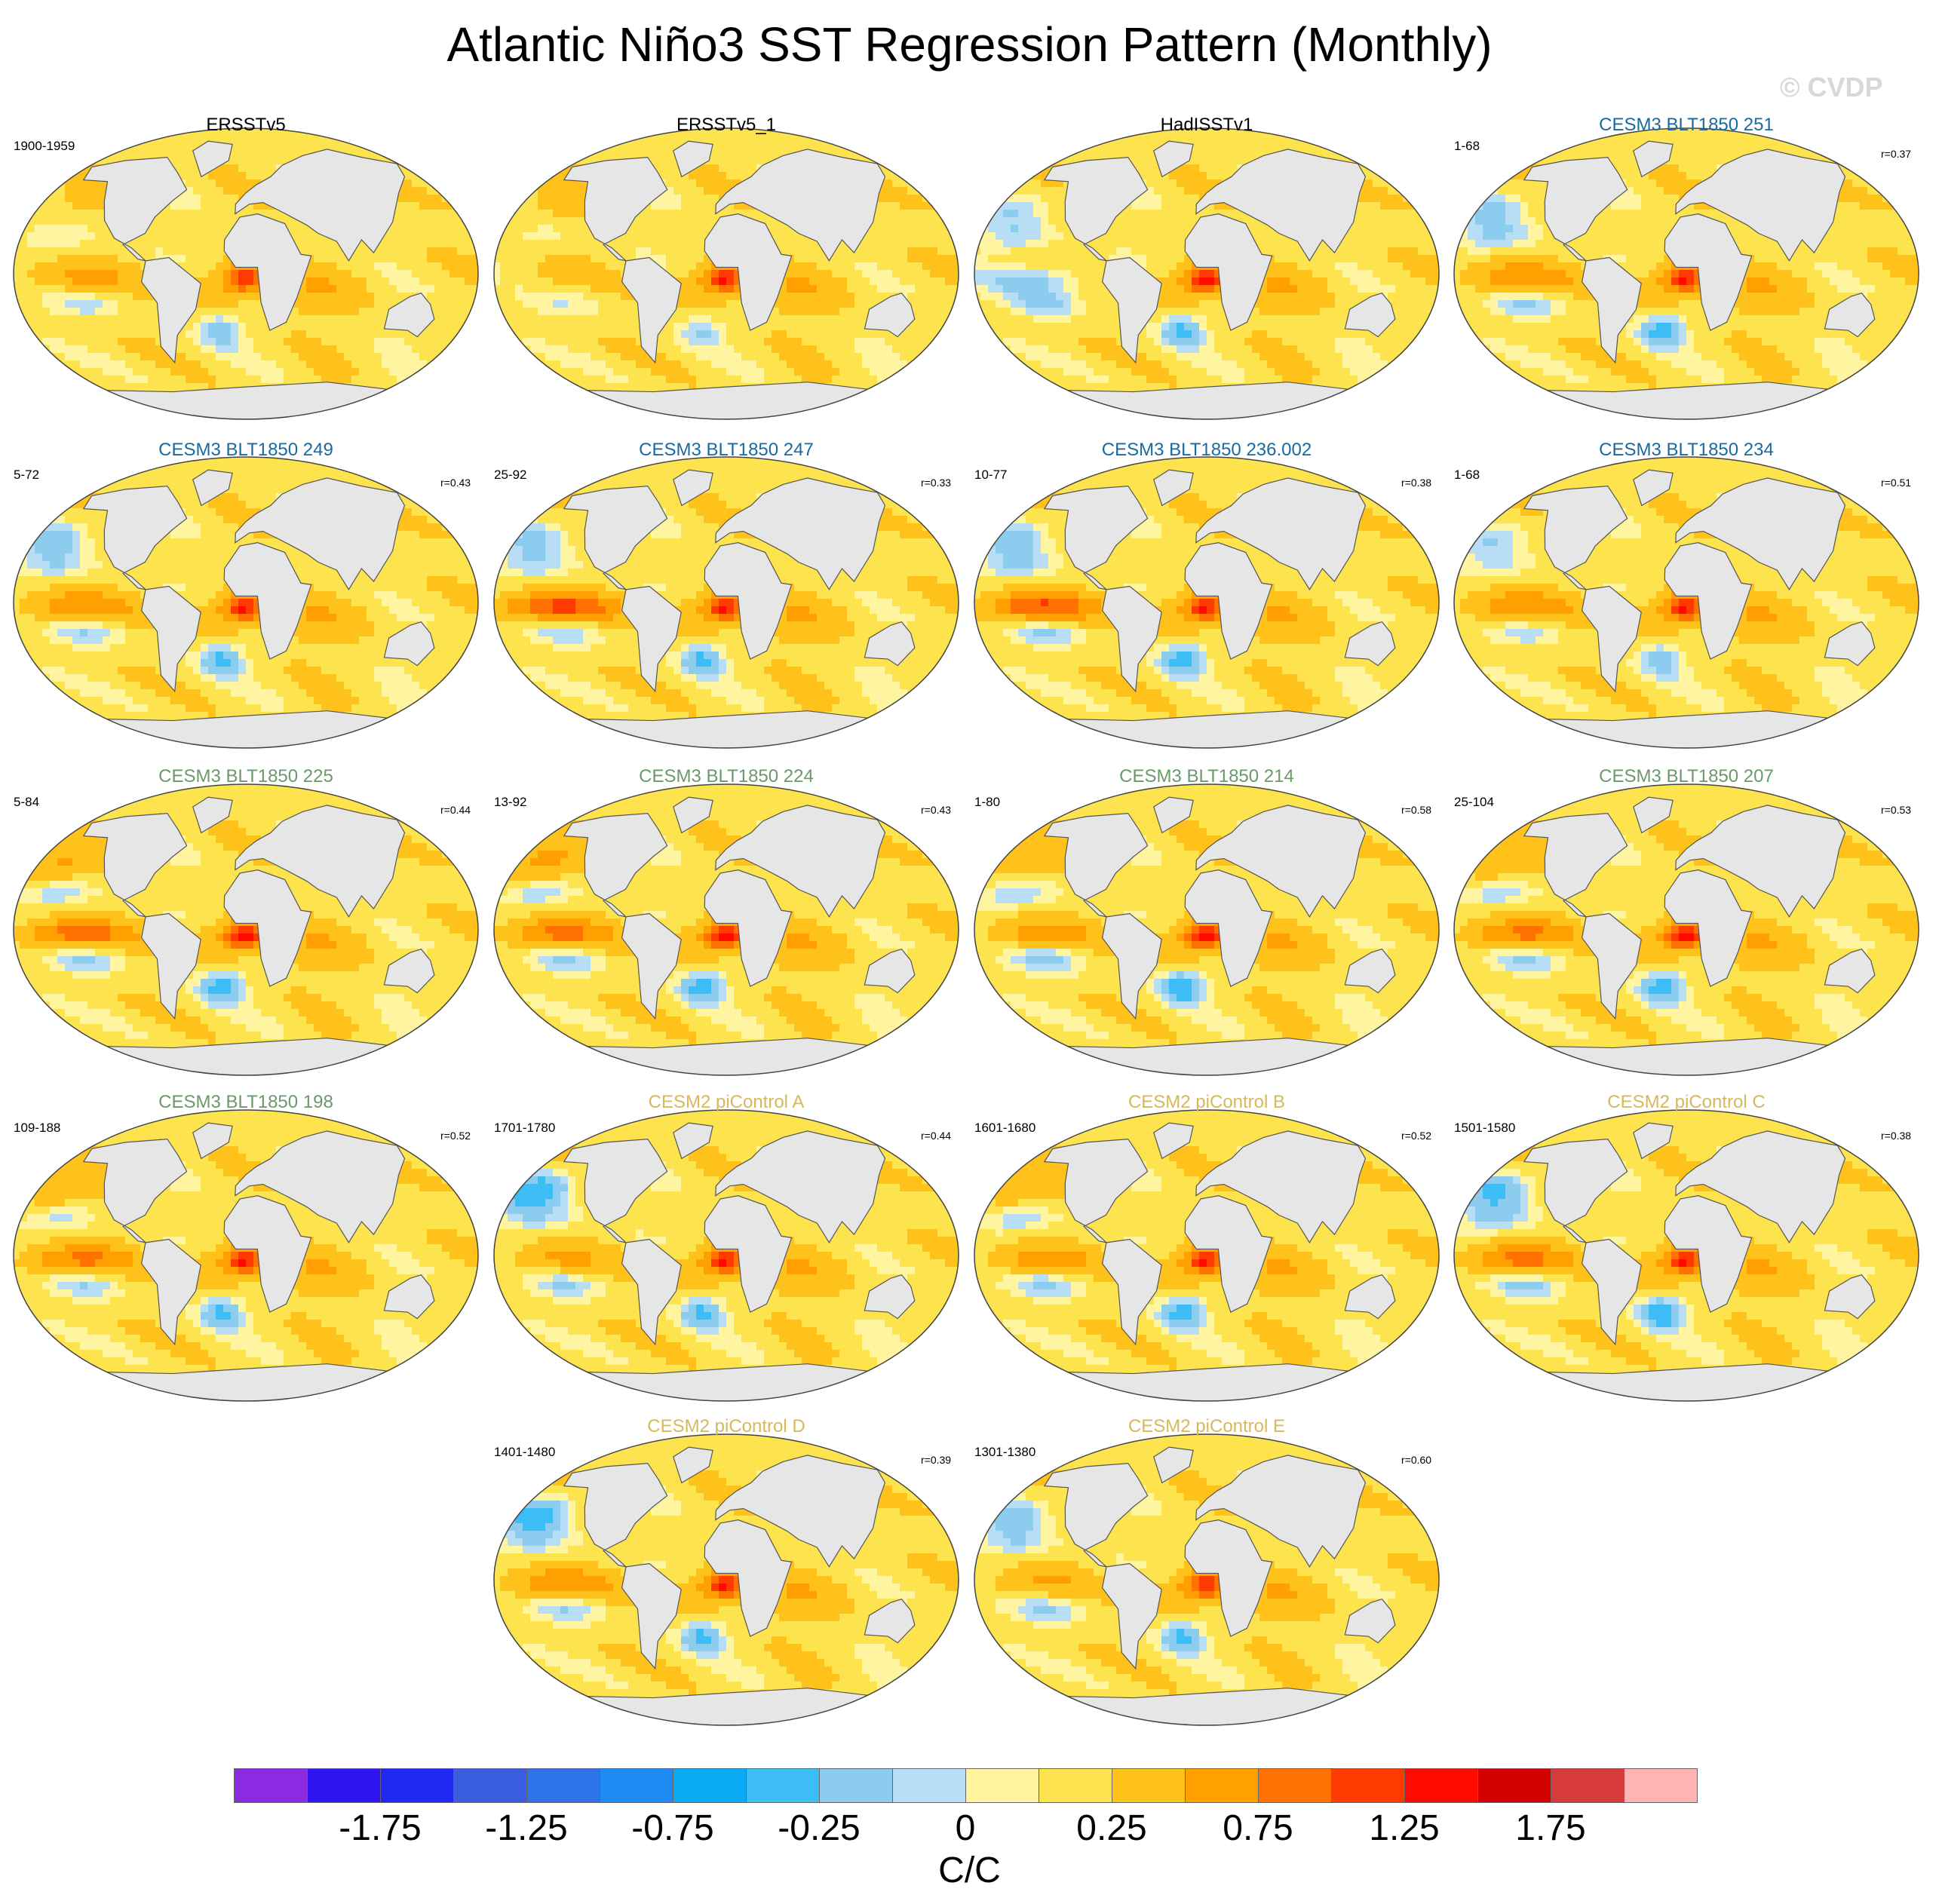 This screenshot has width=1939, height=1904. What do you see at coordinates (1206, 1102) in the screenshot?
I see `panel-title: CESM2 piControl B` at bounding box center [1206, 1102].